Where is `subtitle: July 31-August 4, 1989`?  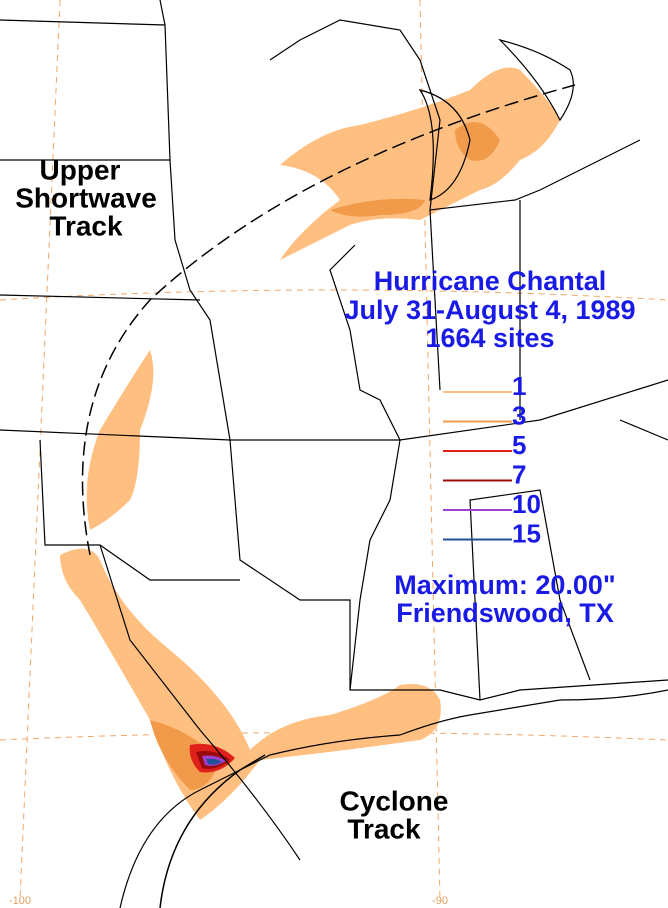 subtitle: July 31-August 4, 1989 is located at coordinates (489, 310).